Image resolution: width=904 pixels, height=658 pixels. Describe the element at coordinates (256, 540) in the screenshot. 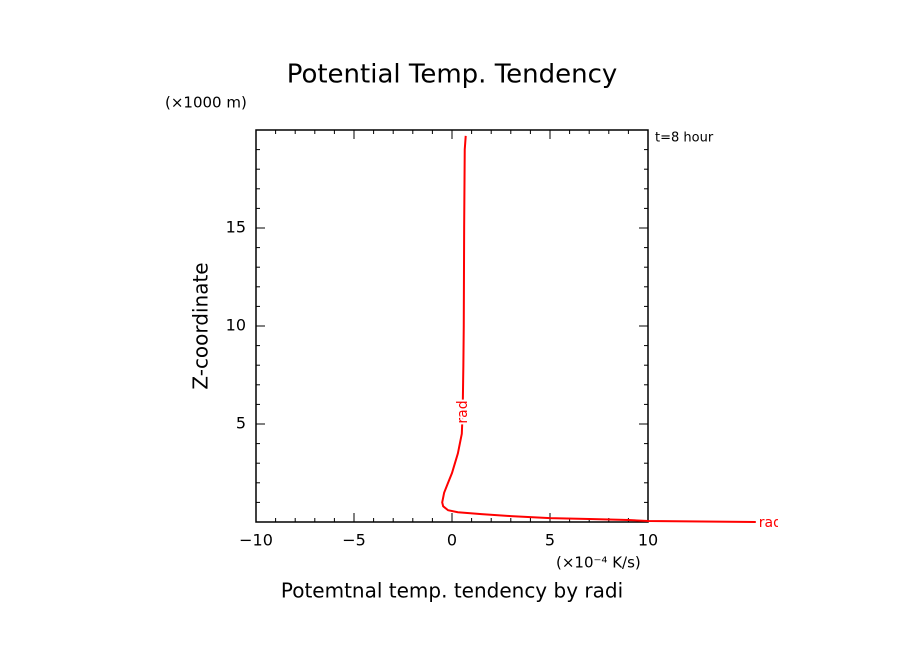

I see `x-tick-label: −10` at that location.